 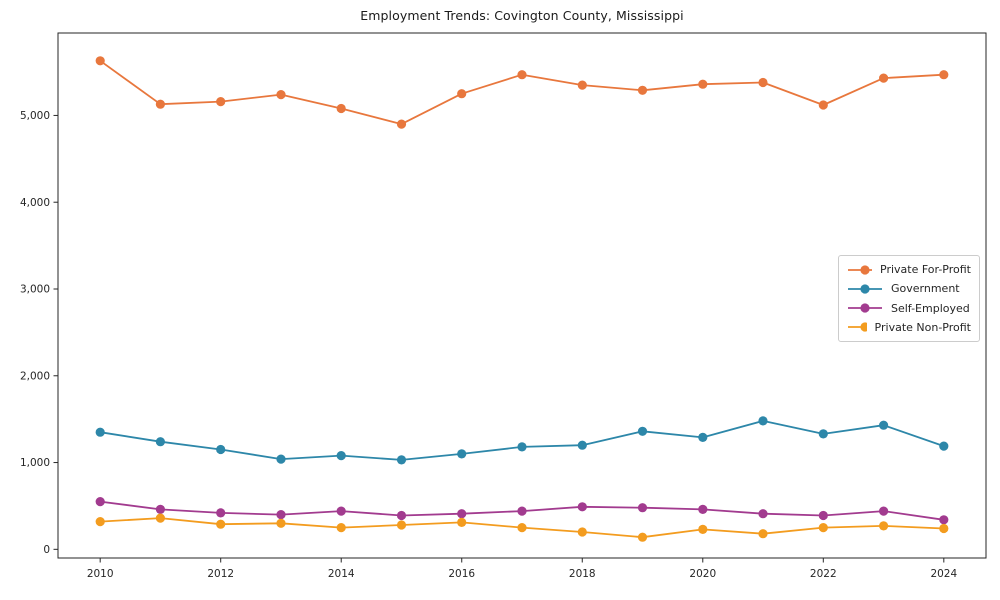 I want to click on legend-item-label: Government, so click(x=925, y=289).